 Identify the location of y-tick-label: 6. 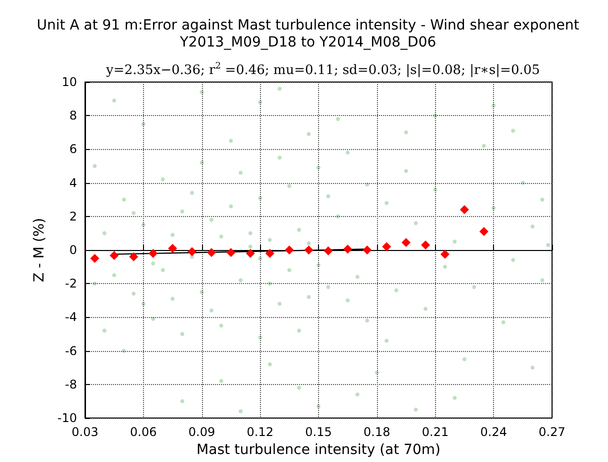
(73, 149).